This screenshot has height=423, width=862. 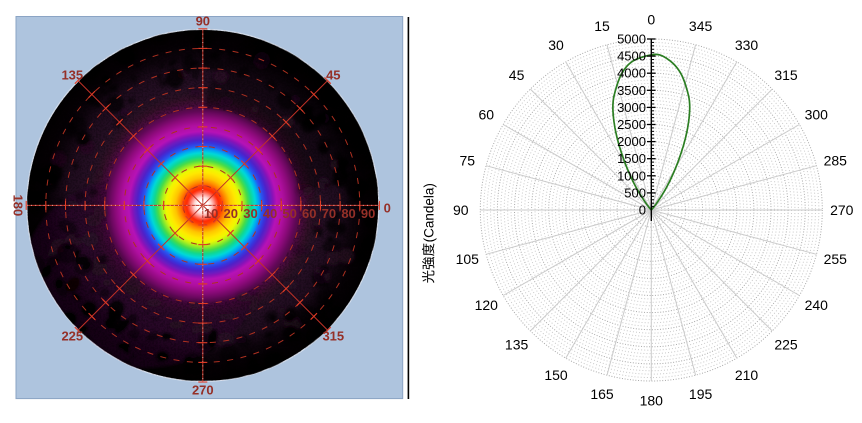 I want to click on svg-text: 240, so click(x=817, y=305).